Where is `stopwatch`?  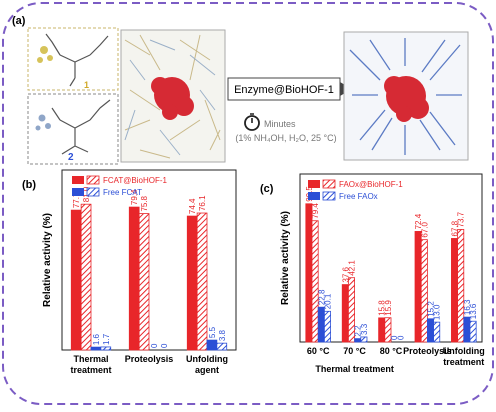
stopwatch is located at coordinates (252, 123).